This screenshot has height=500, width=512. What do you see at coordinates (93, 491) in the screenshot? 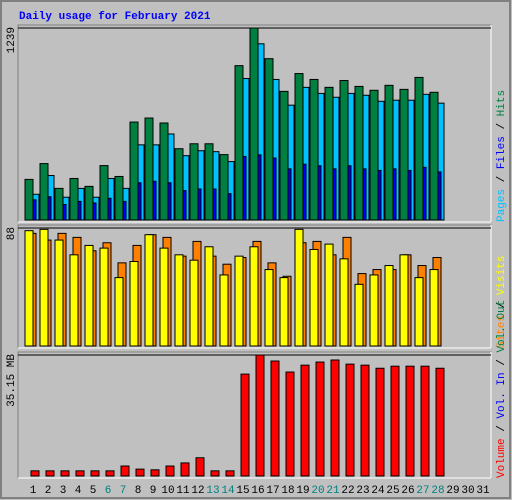
I see `x-tick-label: 5` at bounding box center [93, 491].